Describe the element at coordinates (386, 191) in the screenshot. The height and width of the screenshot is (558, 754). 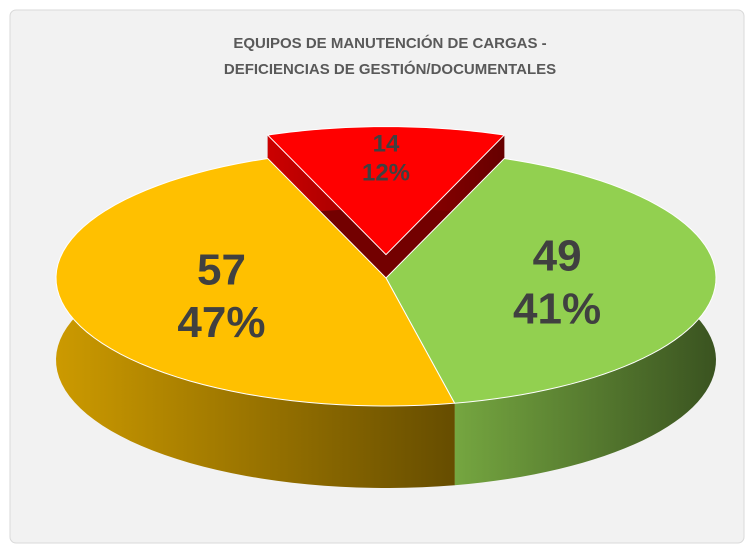
I see `slice-top` at that location.